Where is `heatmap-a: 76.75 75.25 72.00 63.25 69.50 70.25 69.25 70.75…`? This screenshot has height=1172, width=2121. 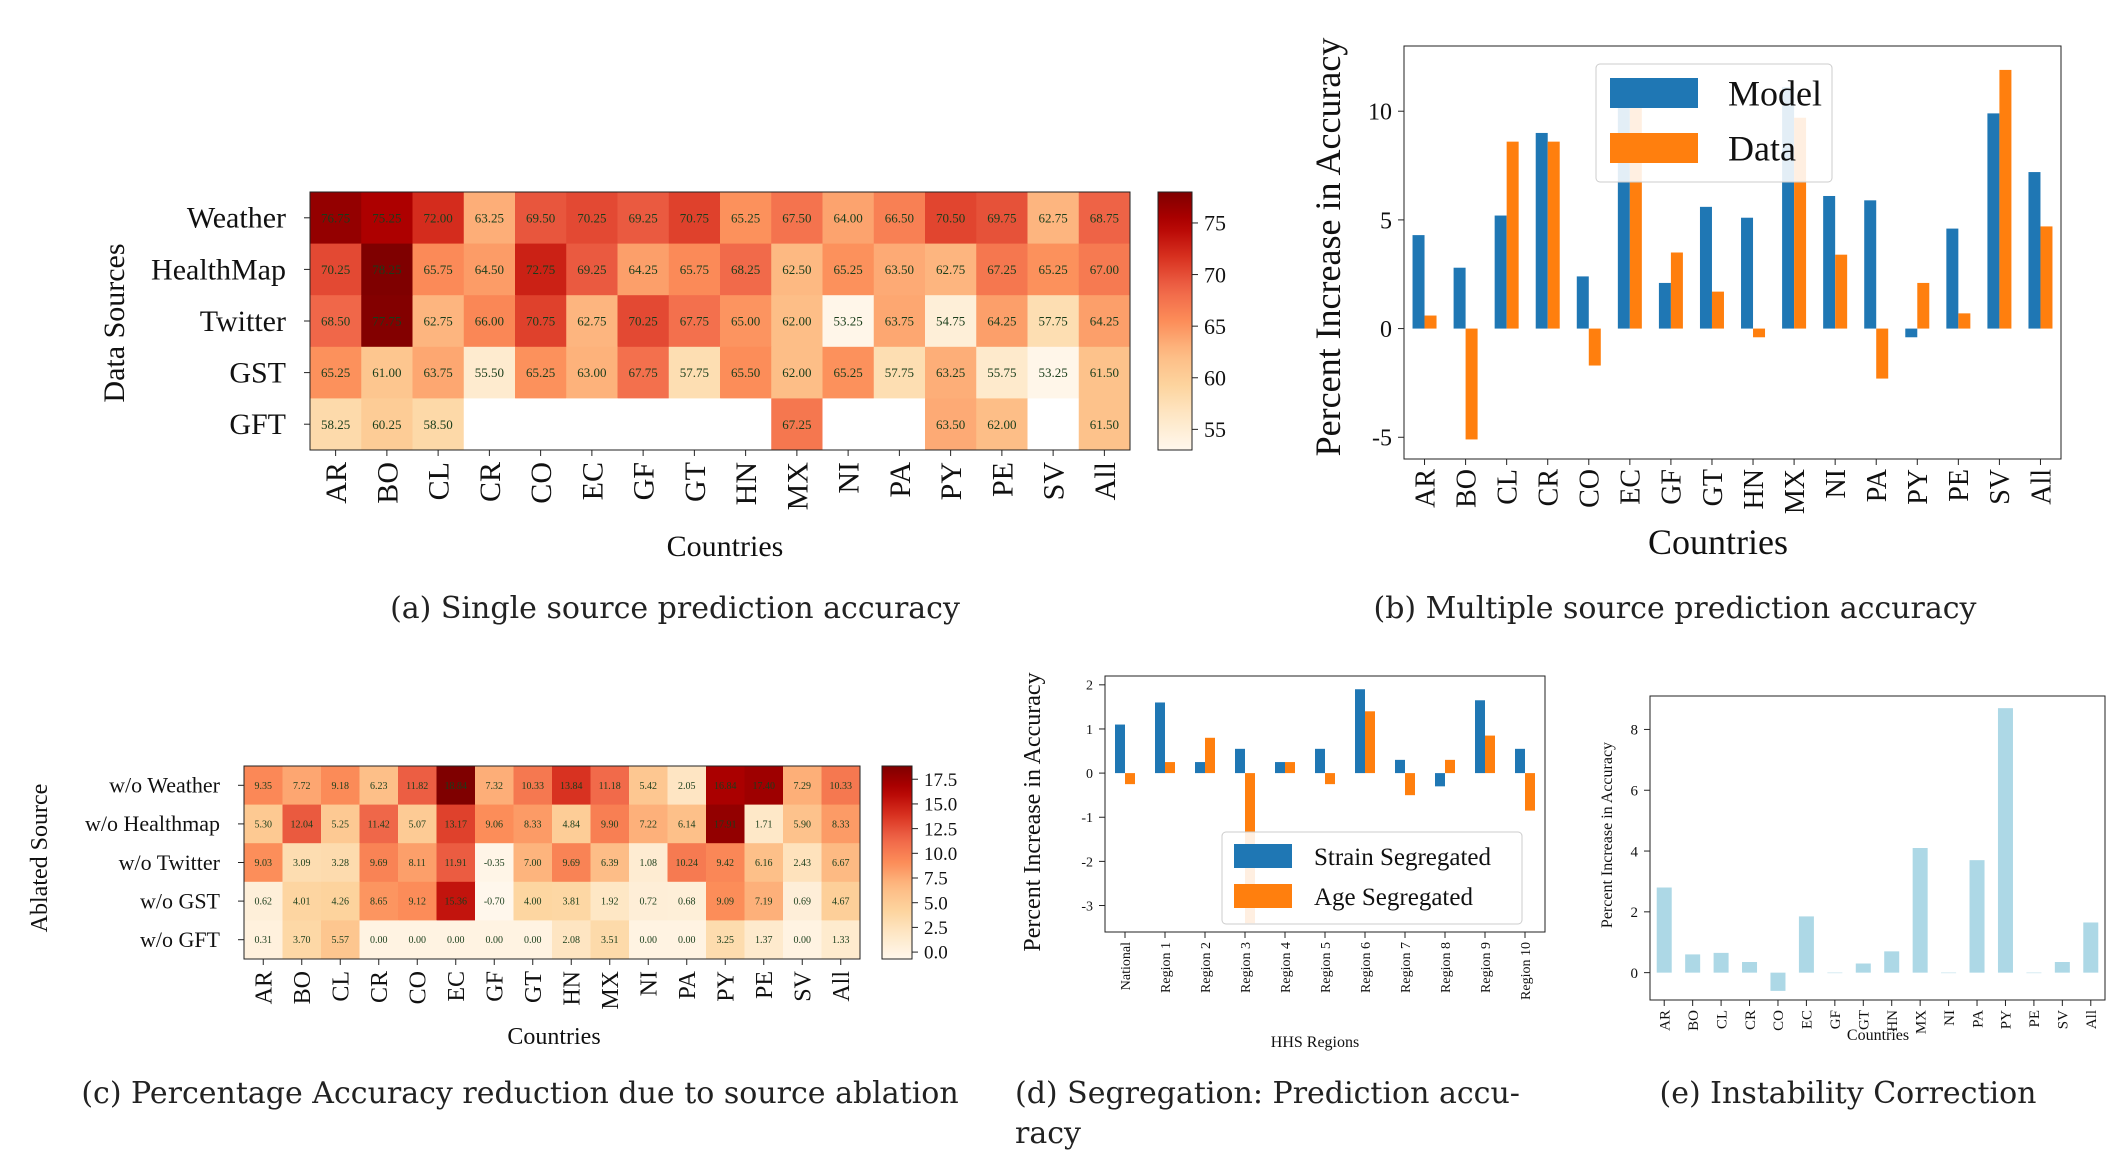 heatmap-a: 76.75 75.25 72.00 63.25 69.50 70.25 69.25 70.75… is located at coordinates (688, 350).